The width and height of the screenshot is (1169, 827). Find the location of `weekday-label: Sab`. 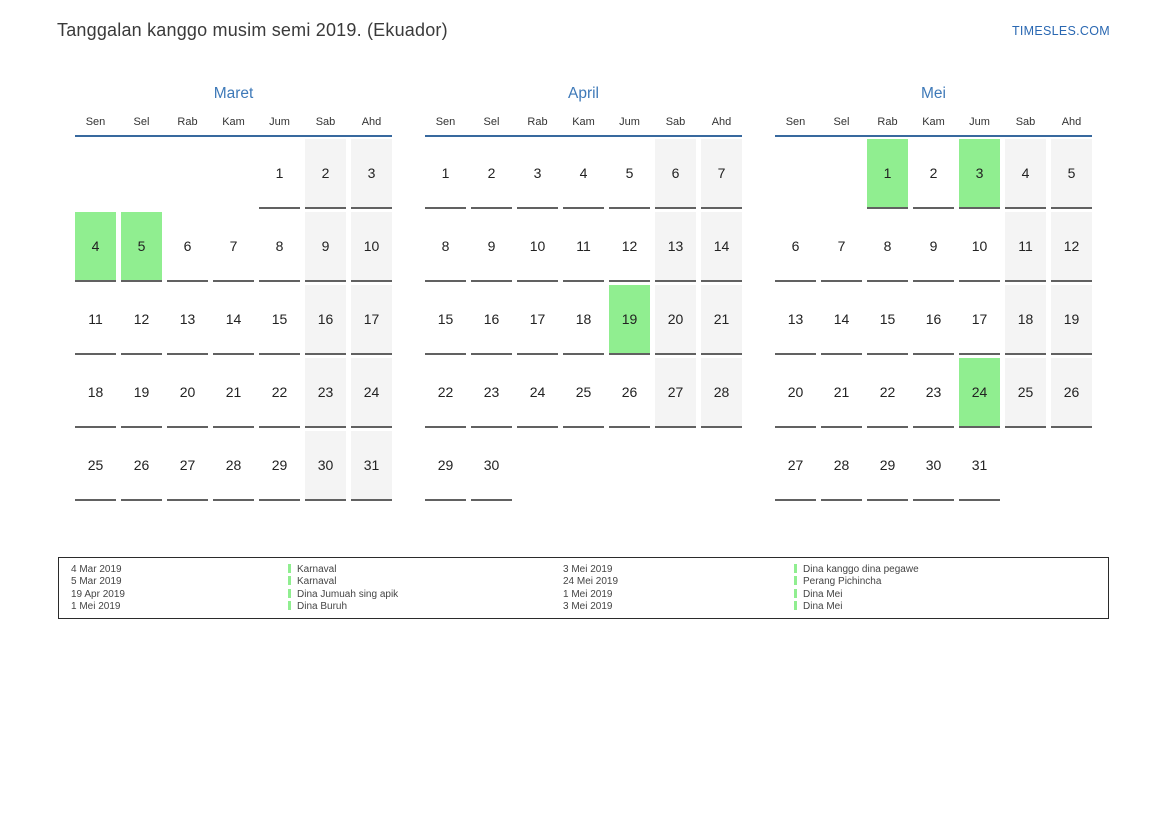

weekday-label: Sab is located at coordinates (1025, 122).